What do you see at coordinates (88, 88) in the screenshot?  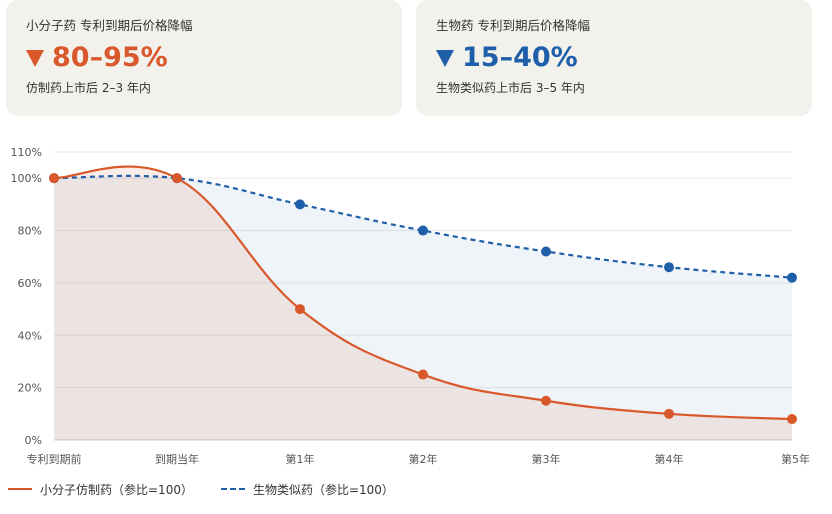 I see `card-note: 仿制药上市后 2–3 年内` at bounding box center [88, 88].